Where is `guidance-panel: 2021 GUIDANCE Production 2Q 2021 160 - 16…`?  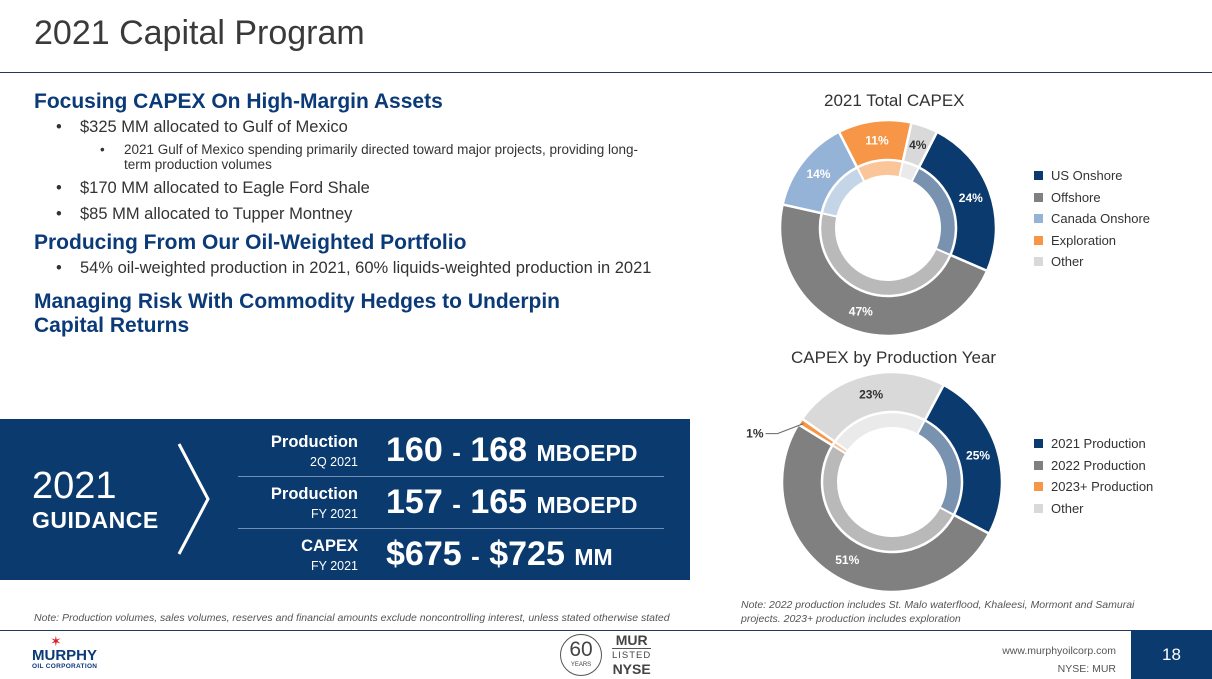 guidance-panel: 2021 GUIDANCE Production 2Q 2021 160 - 16… is located at coordinates (345, 499).